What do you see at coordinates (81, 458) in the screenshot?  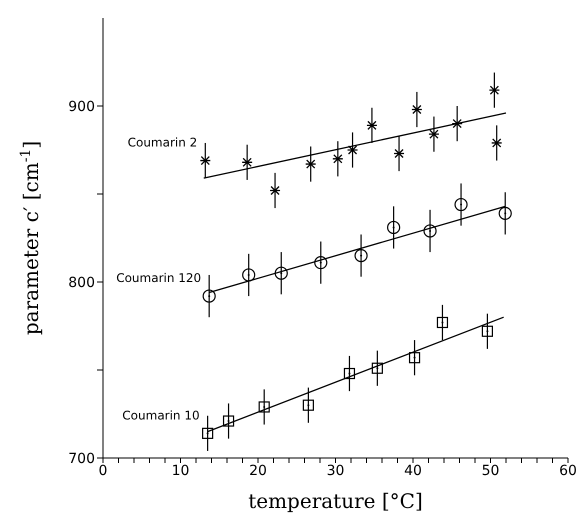 I see `y-tick-label: 700` at bounding box center [81, 458].